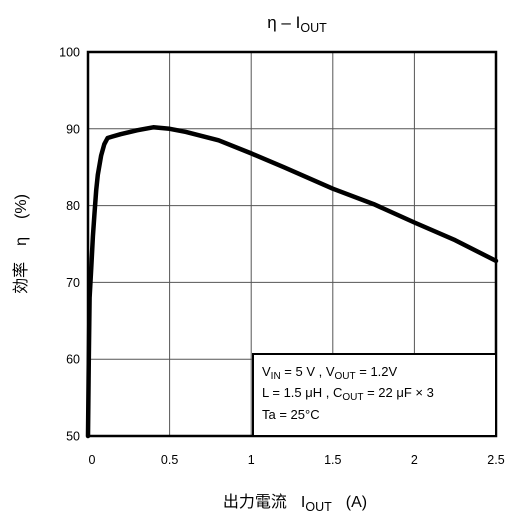 The image size is (510, 518). I want to click on y-axis-label-unit: (%), so click(21, 206).